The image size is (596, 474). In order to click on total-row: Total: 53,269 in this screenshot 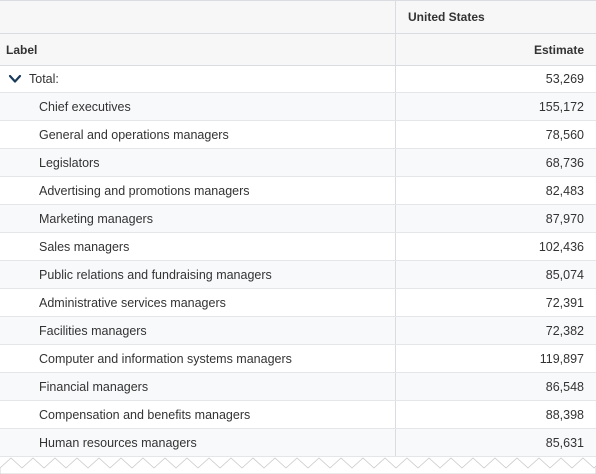, I will do `click(298, 79)`.